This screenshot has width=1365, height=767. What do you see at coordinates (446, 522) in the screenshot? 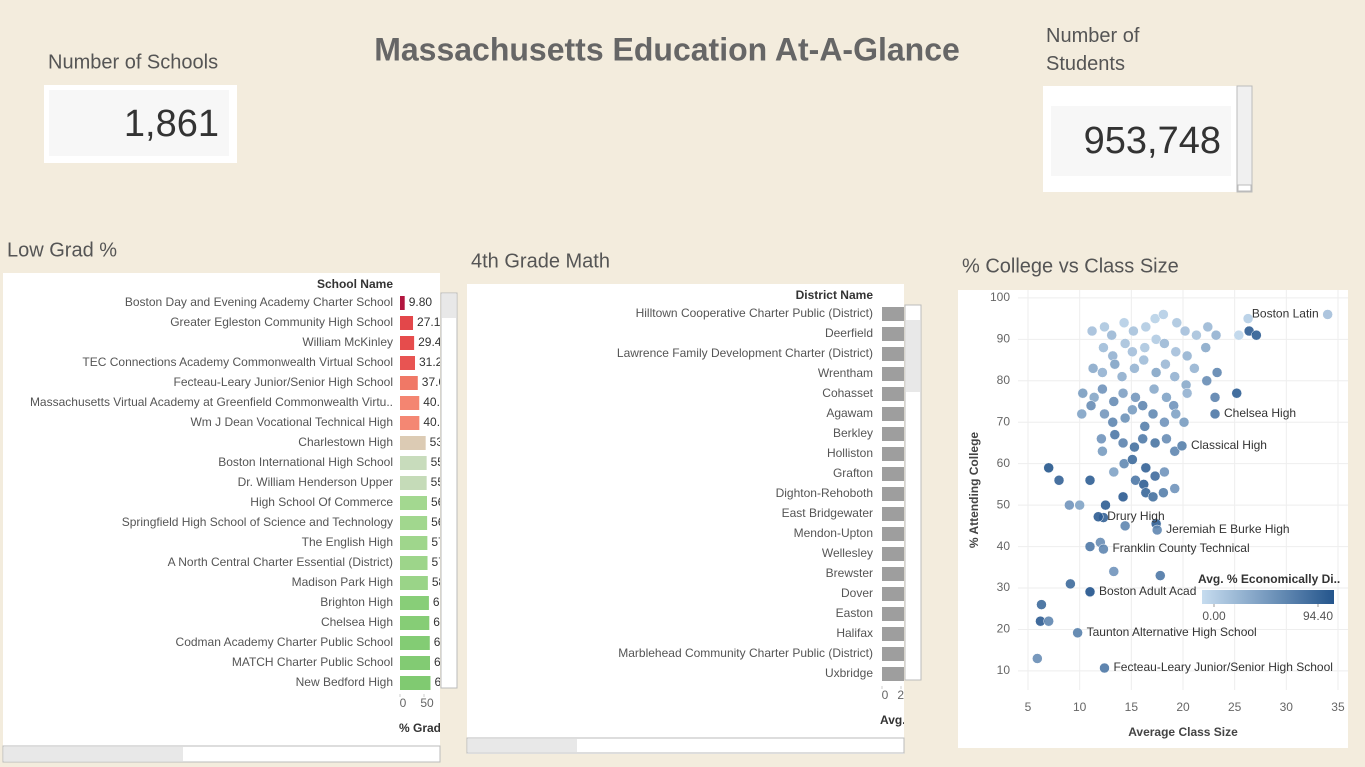
I see `value-label: 56.52` at bounding box center [446, 522].